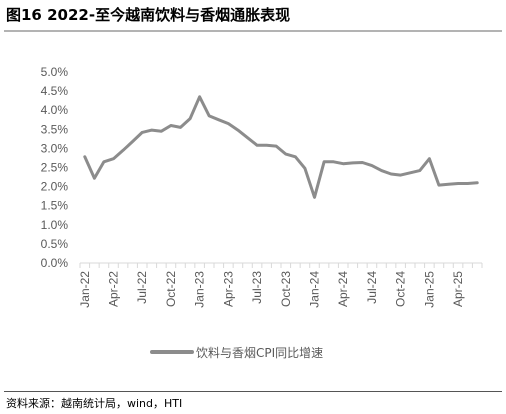  I want to click on legend: 饮料与香烟CPI同比增速, so click(236, 353).